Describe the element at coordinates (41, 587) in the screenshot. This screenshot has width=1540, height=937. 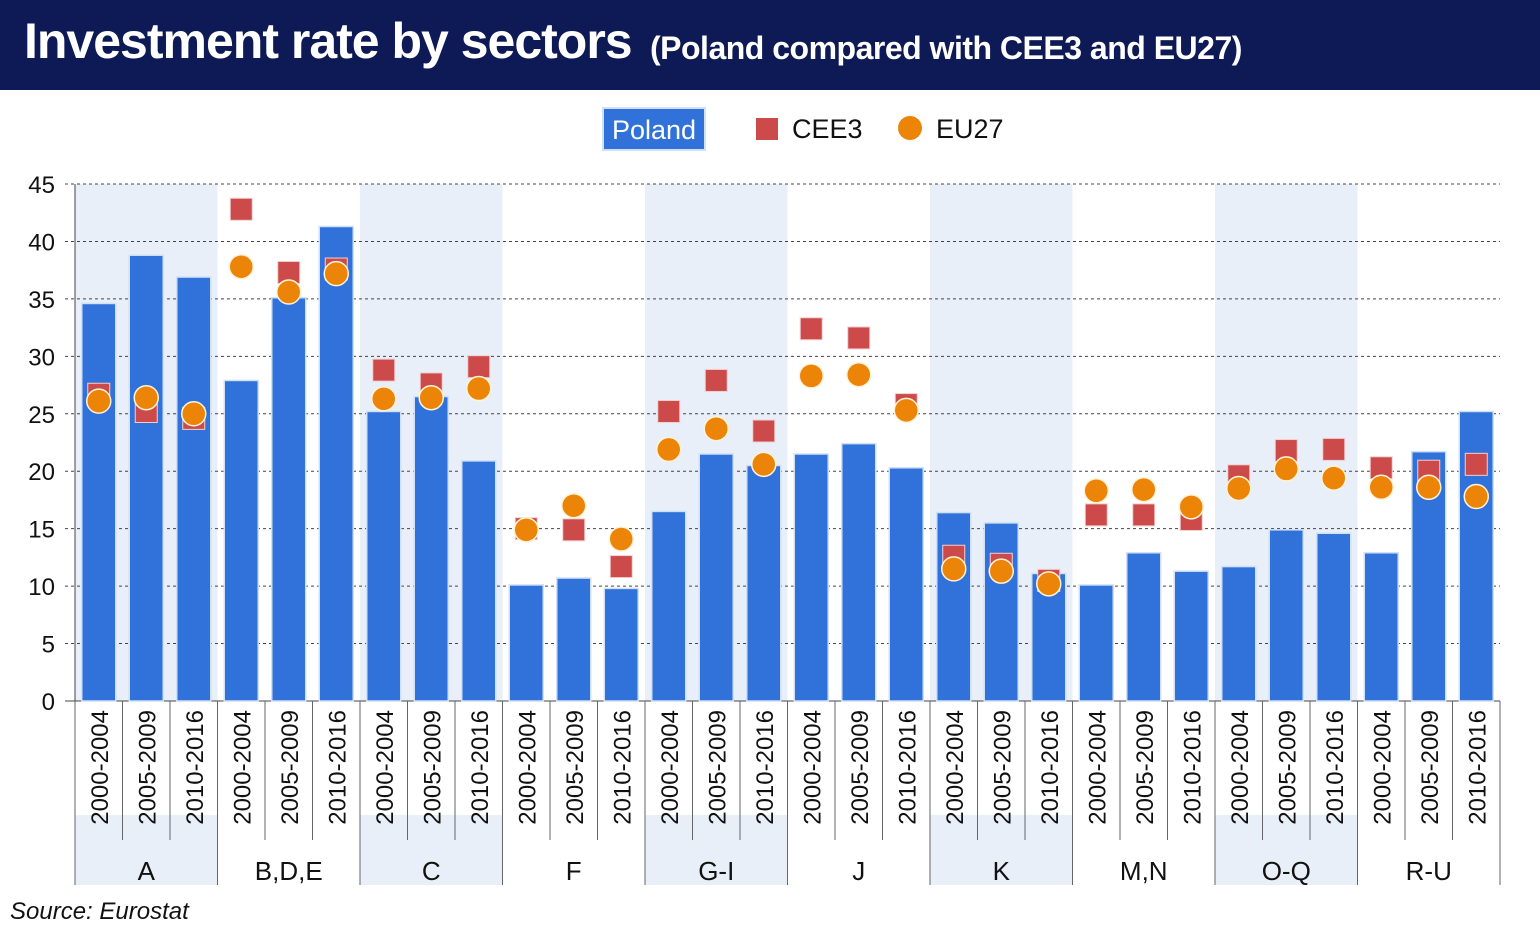
I see `y-tick-label: 10` at that location.